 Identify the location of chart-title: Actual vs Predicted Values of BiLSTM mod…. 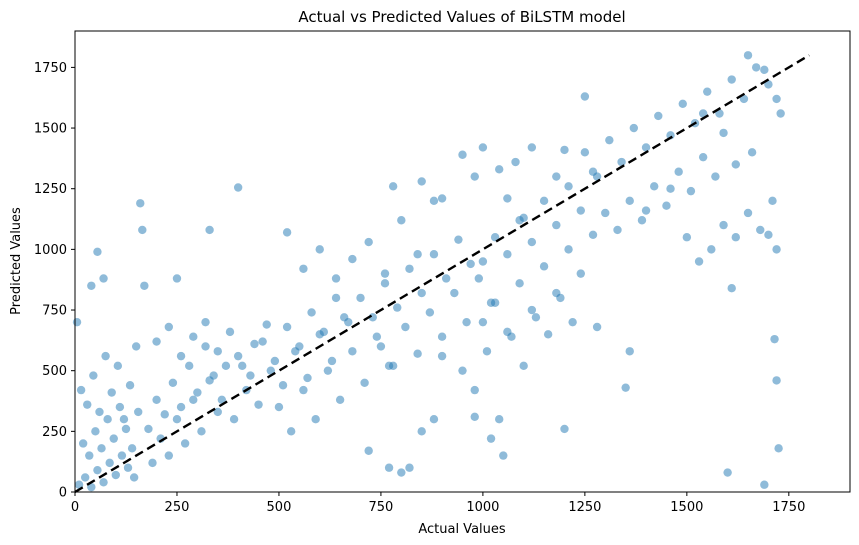
(461, 17).